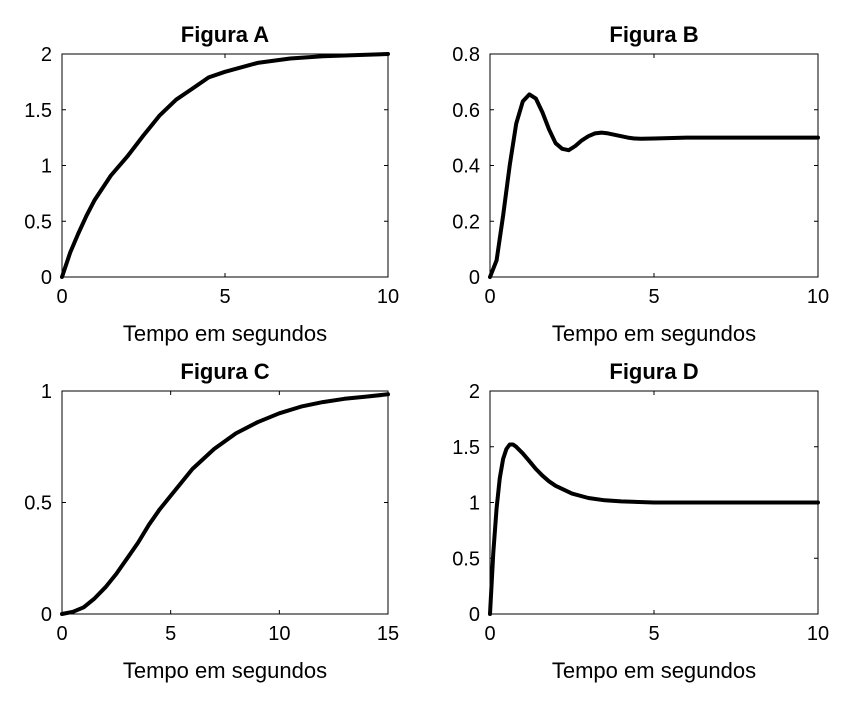  What do you see at coordinates (818, 297) in the screenshot?
I see `figura-b-xtick-label: 10` at bounding box center [818, 297].